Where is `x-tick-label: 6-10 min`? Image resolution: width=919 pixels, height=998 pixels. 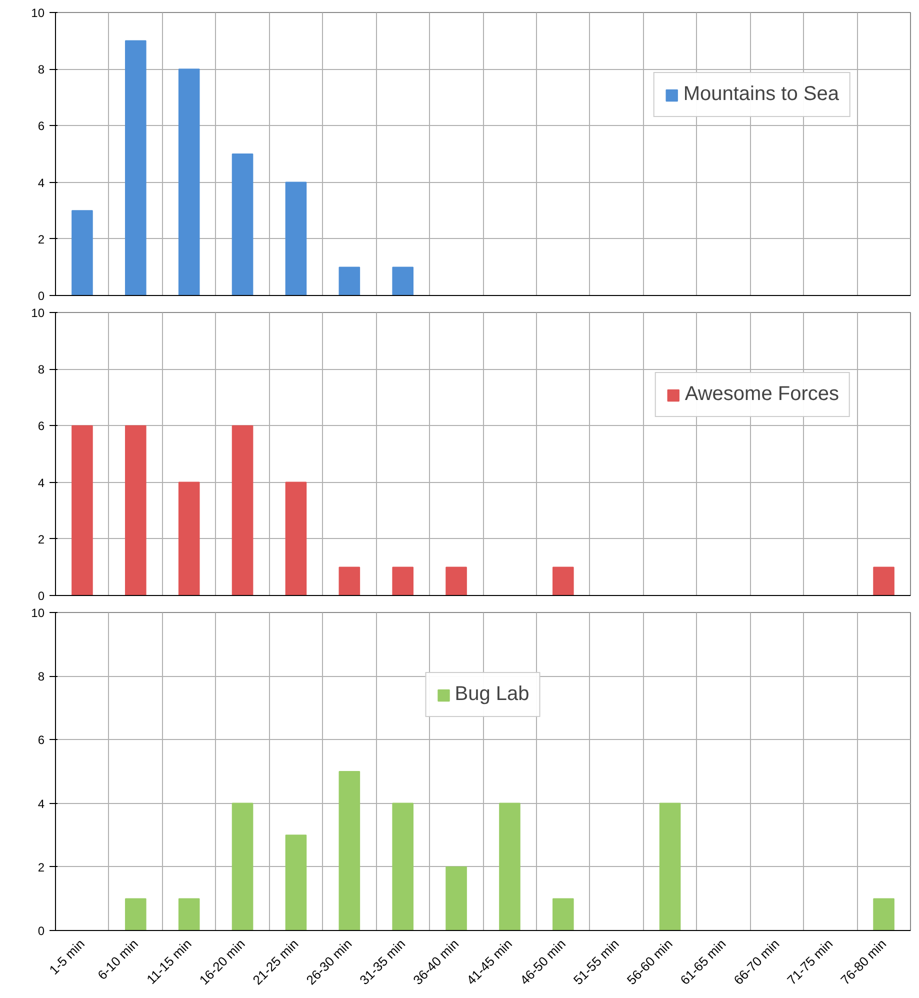
x-tick-label: 6-10 min is located at coordinates (117, 959).